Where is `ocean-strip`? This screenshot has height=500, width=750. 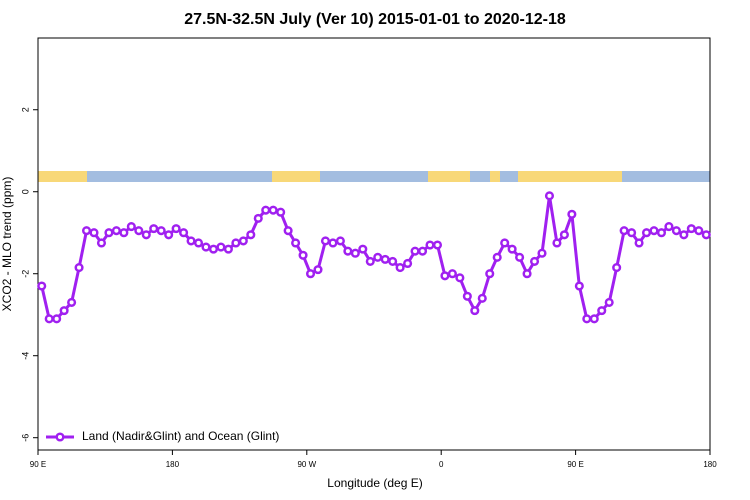
ocean-strip is located at coordinates (374, 176).